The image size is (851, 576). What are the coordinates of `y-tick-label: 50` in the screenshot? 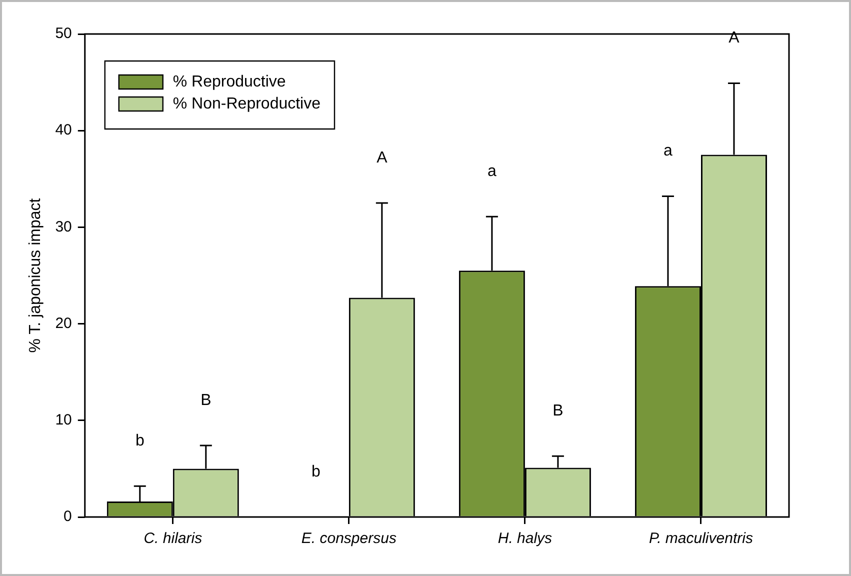 It's located at (63, 33).